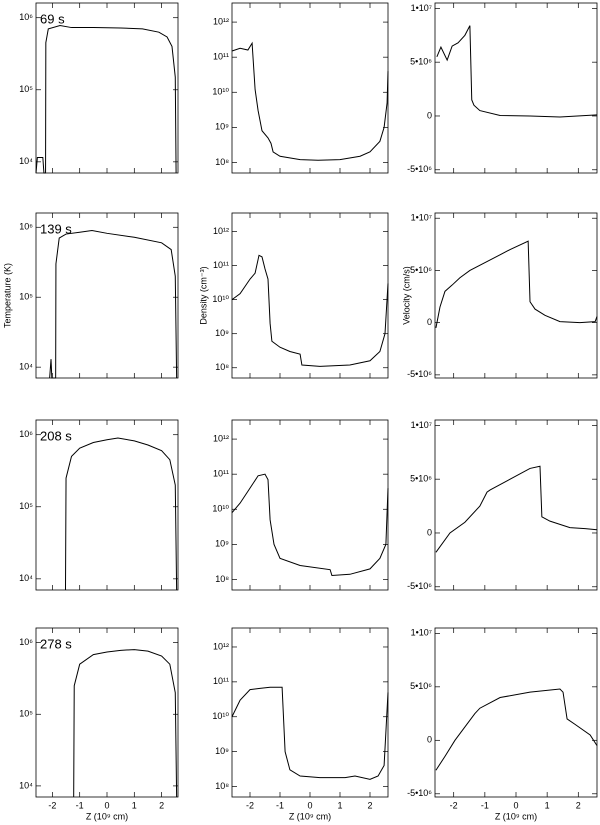 The height and width of the screenshot is (825, 600). I want to click on y-axis-label: Density (cm⁻³), so click(203, 295).